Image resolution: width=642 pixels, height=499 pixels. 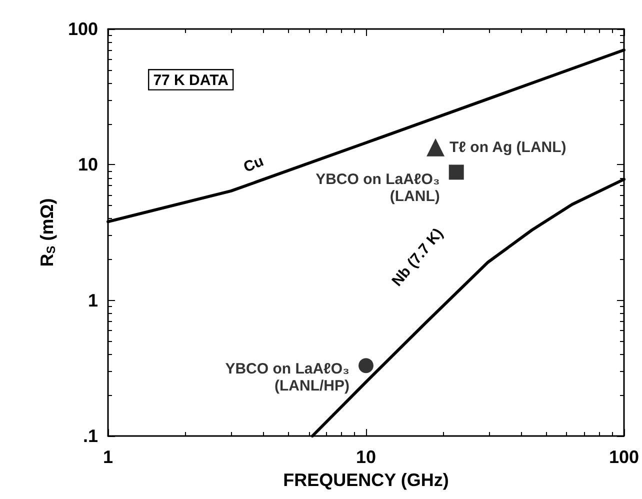 I want to click on x-tick-label: 10, so click(x=366, y=457).